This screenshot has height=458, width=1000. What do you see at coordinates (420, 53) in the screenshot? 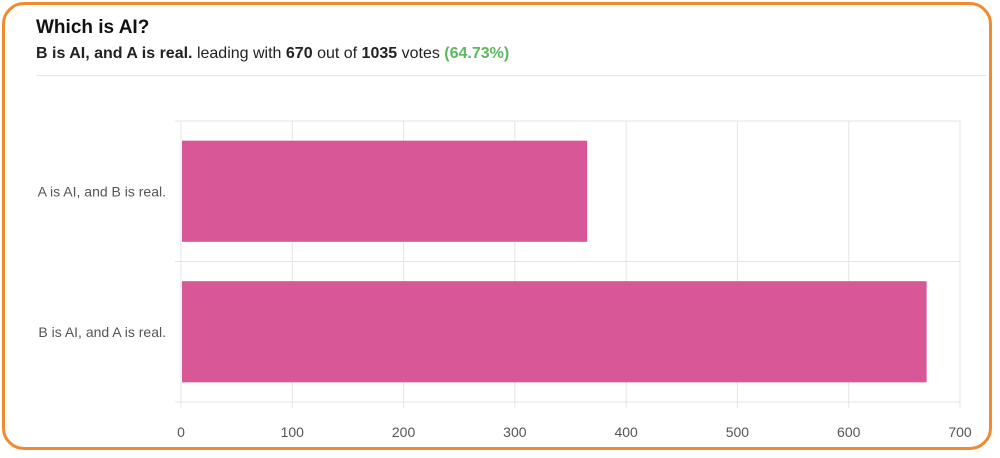
I see `votes-text: votes` at bounding box center [420, 53].